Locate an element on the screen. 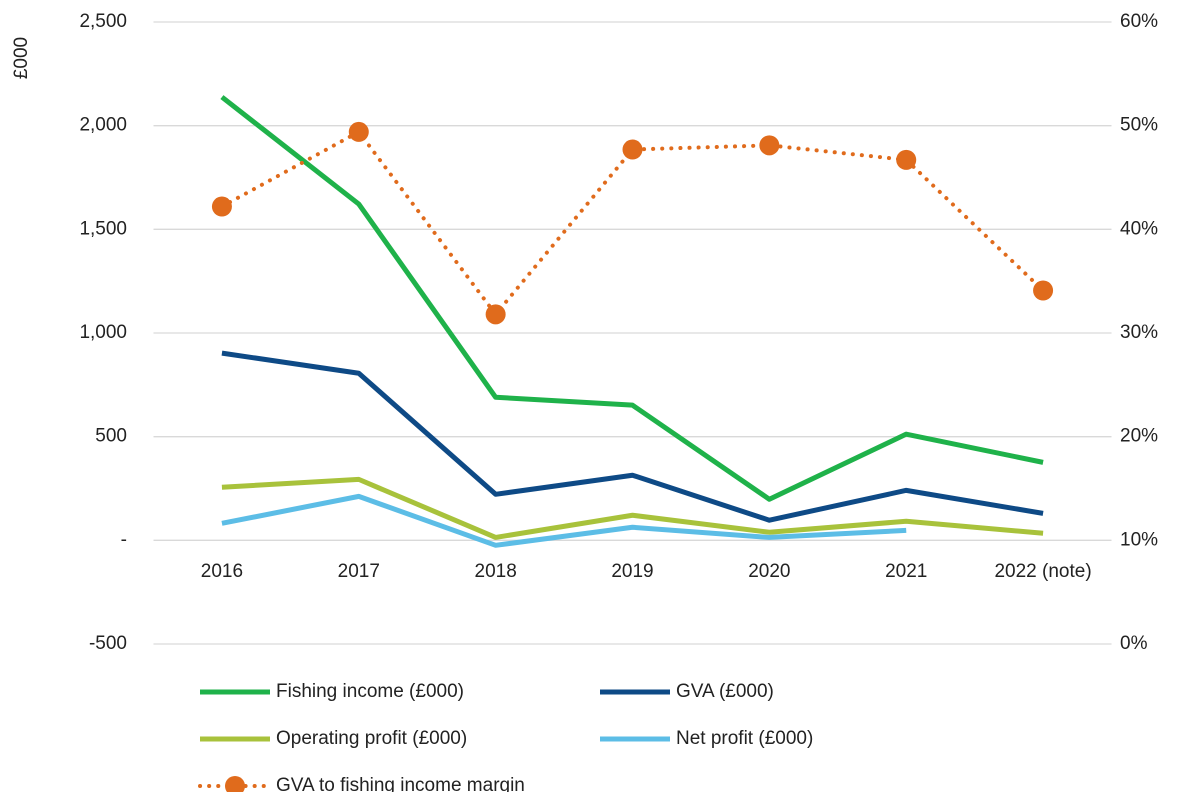 The width and height of the screenshot is (1185, 792). x-tick-label: 2017 is located at coordinates (359, 571).